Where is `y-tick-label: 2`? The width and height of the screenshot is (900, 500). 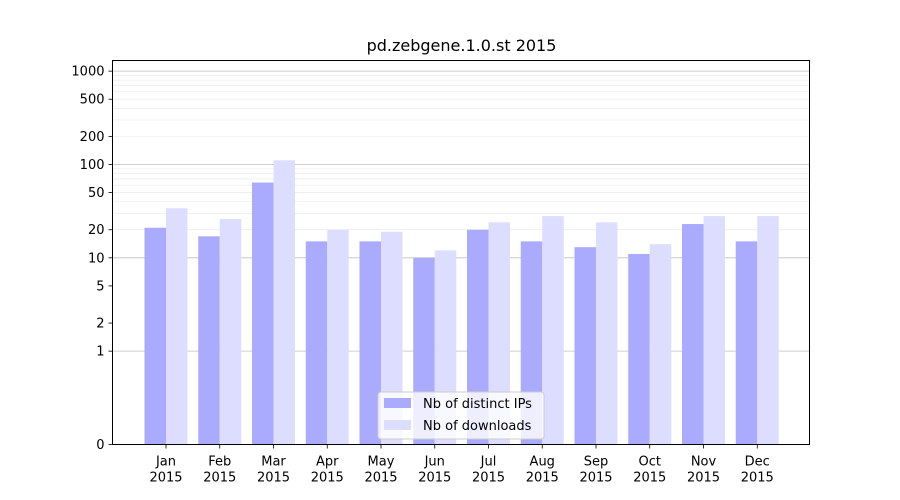
y-tick-label: 2 is located at coordinates (100, 324).